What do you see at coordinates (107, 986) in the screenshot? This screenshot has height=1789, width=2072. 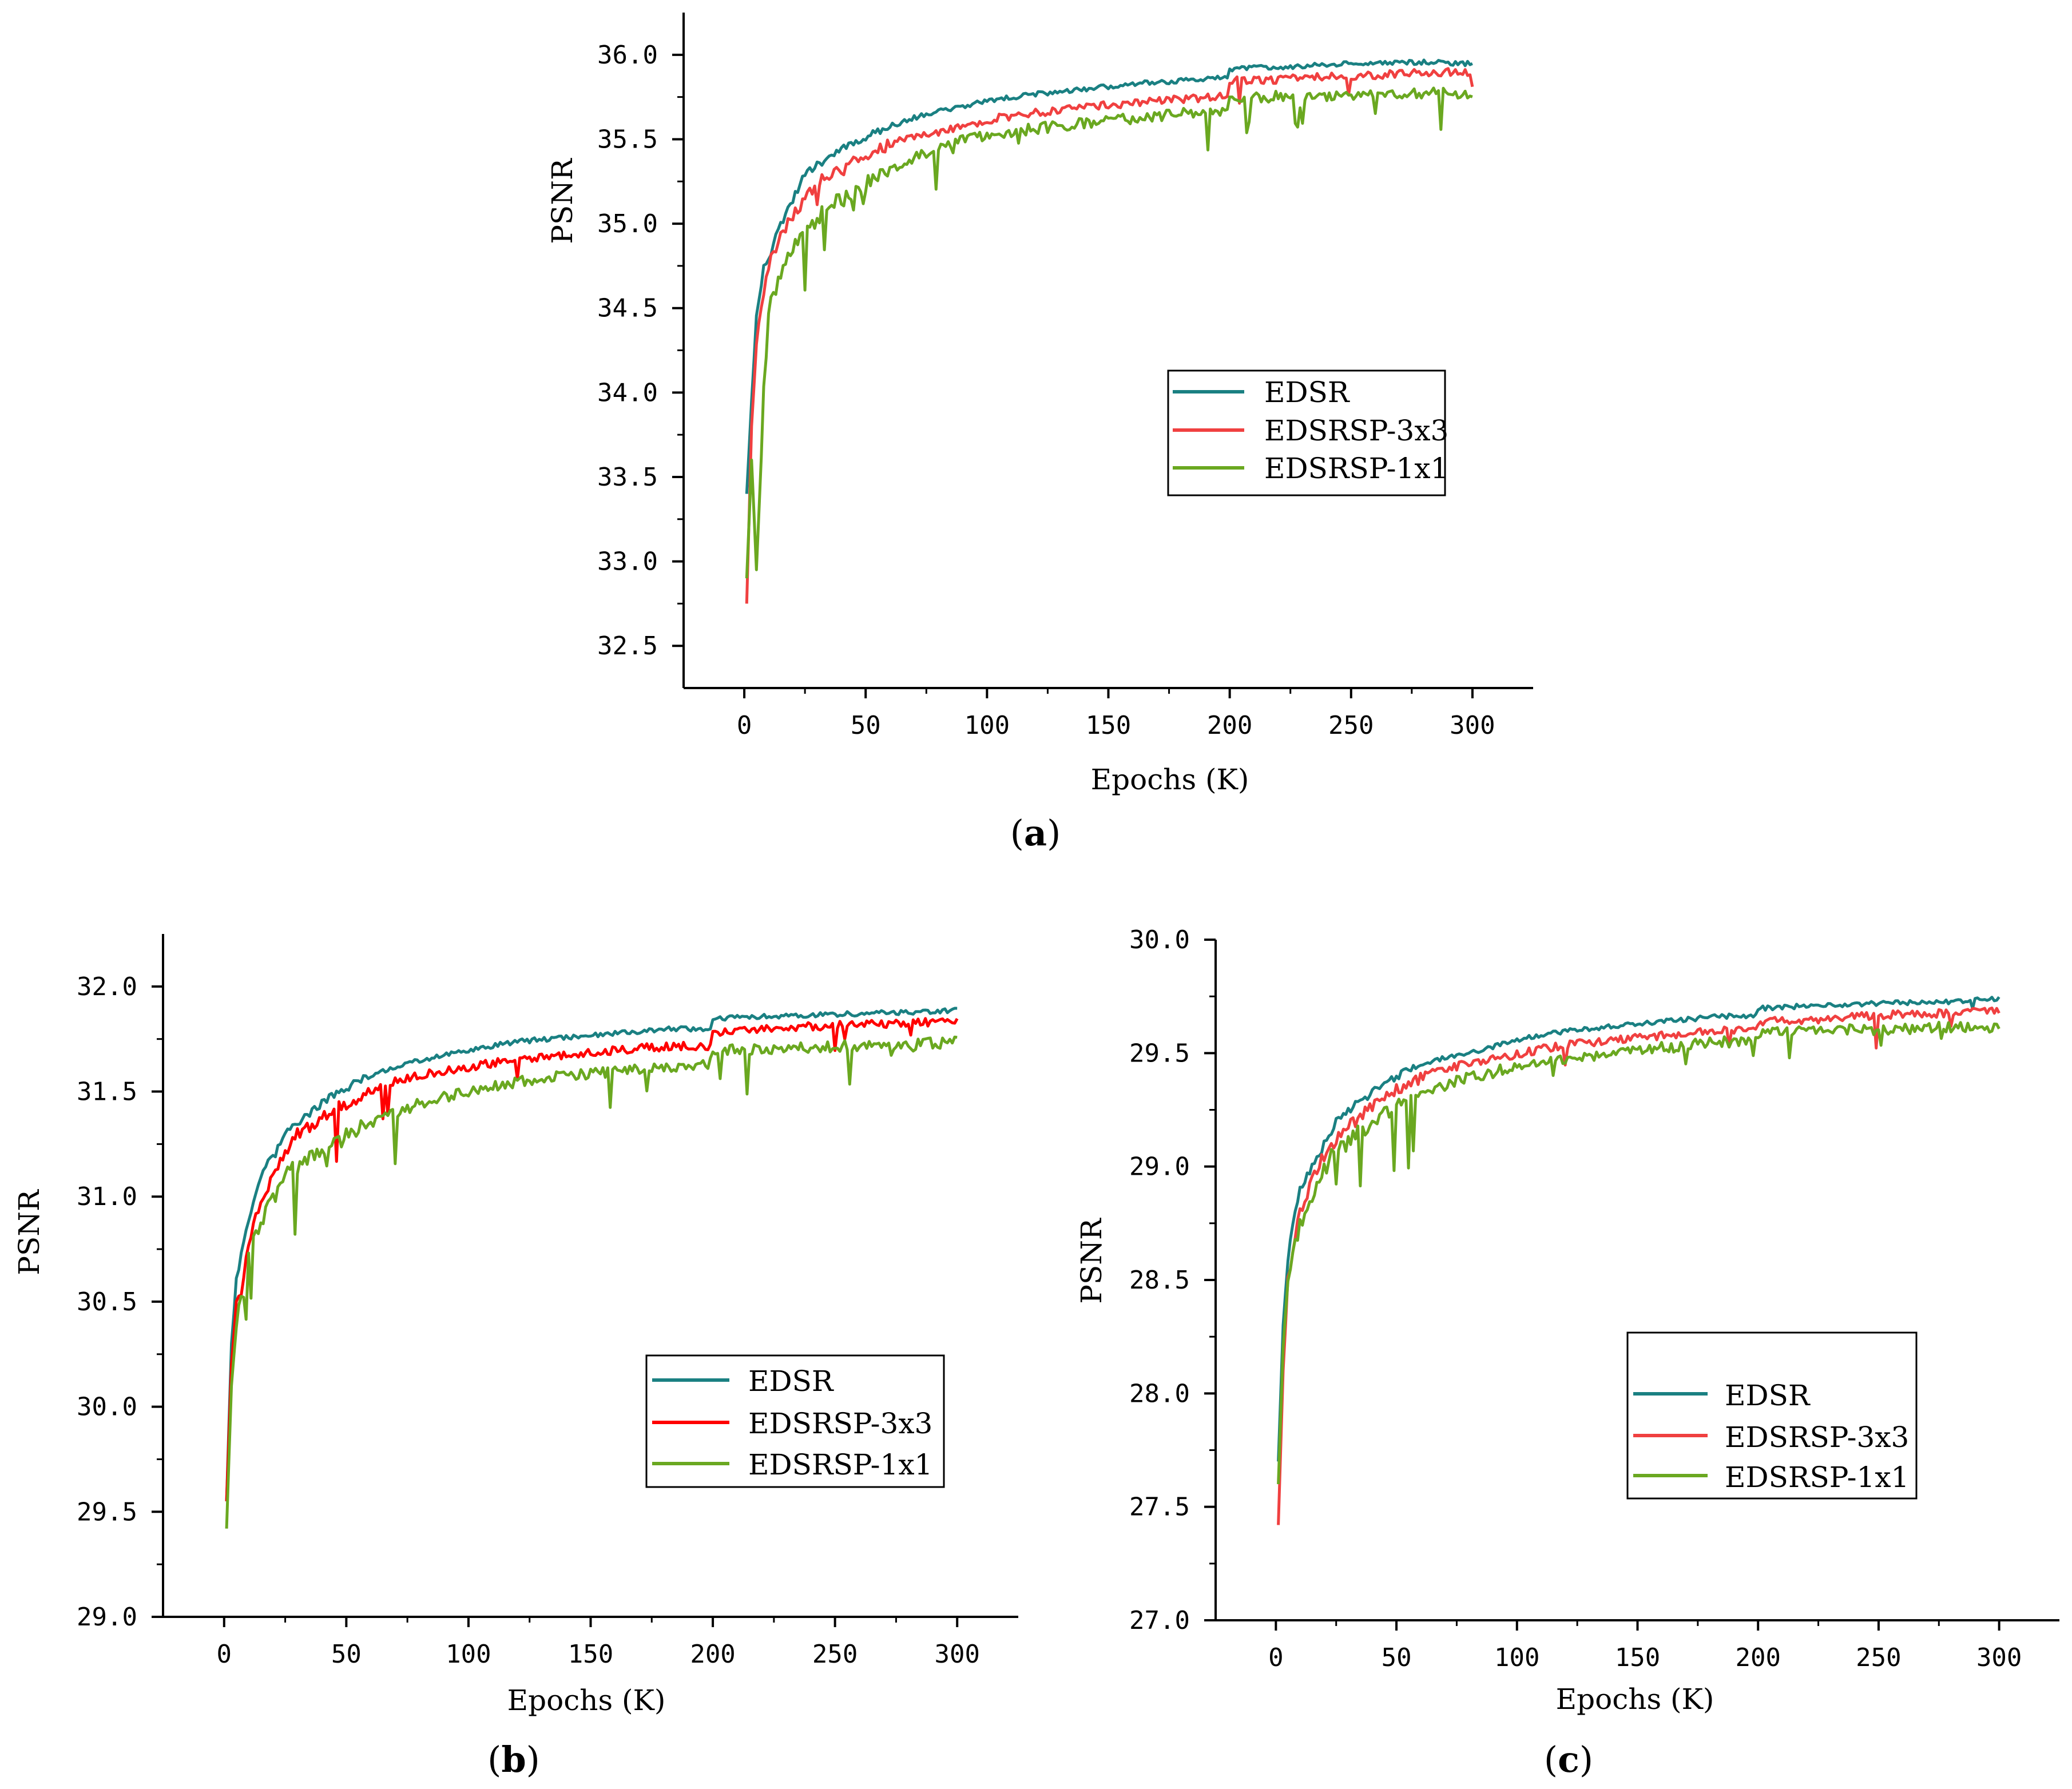 I see `y-tick-label: 32.0` at bounding box center [107, 986].